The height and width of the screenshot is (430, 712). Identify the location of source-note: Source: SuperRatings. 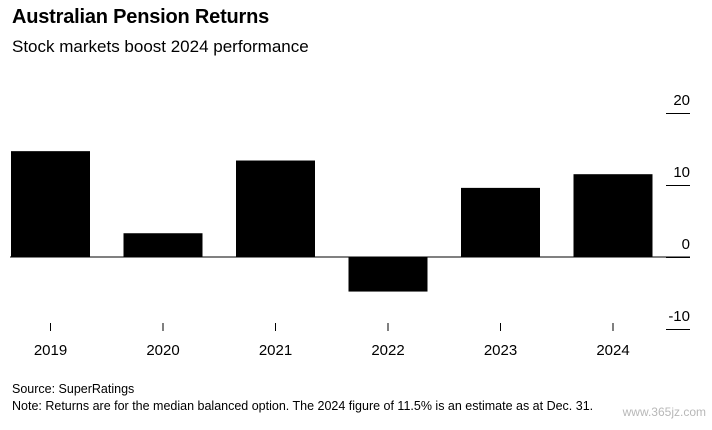
(73, 389).